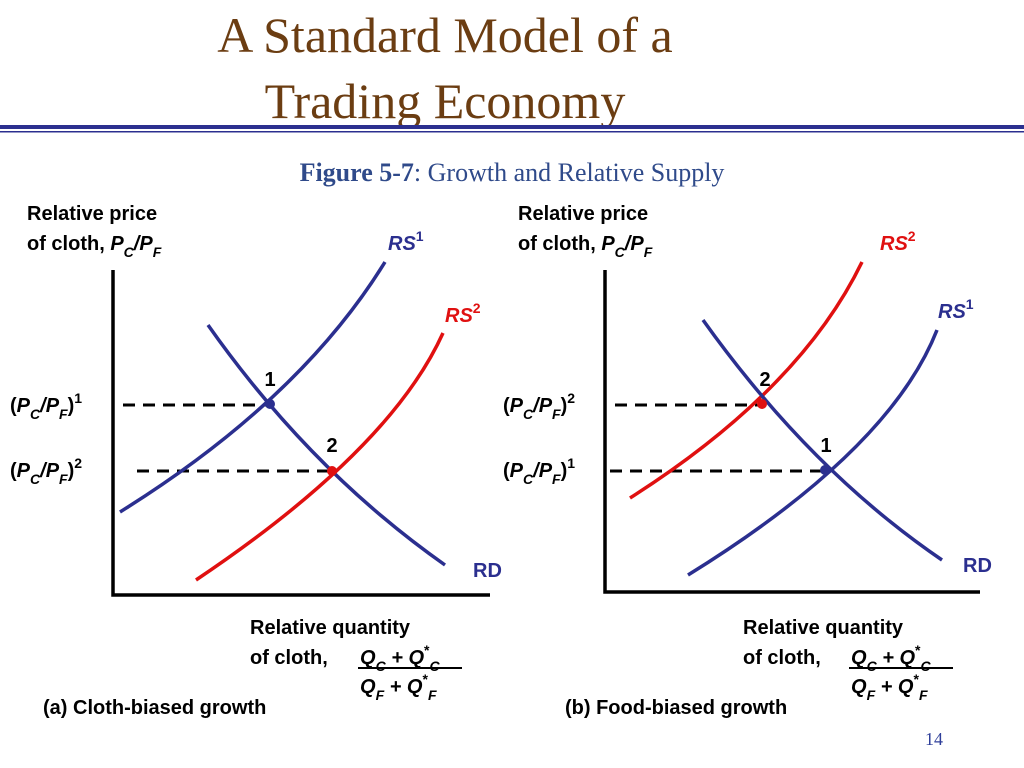 Image resolution: width=1024 pixels, height=768 pixels. Describe the element at coordinates (569, 172) in the screenshot. I see `figure-text: : Growth and Relative Supply` at that location.